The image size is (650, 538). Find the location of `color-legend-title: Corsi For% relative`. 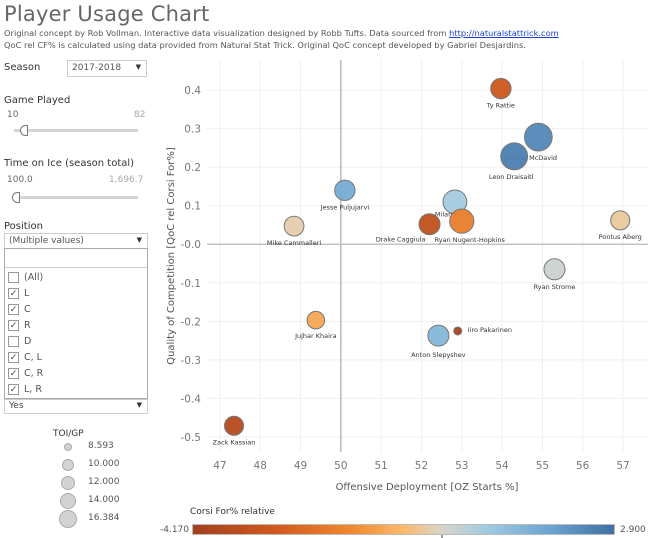

color-legend-title: Corsi For% relative is located at coordinates (232, 512).